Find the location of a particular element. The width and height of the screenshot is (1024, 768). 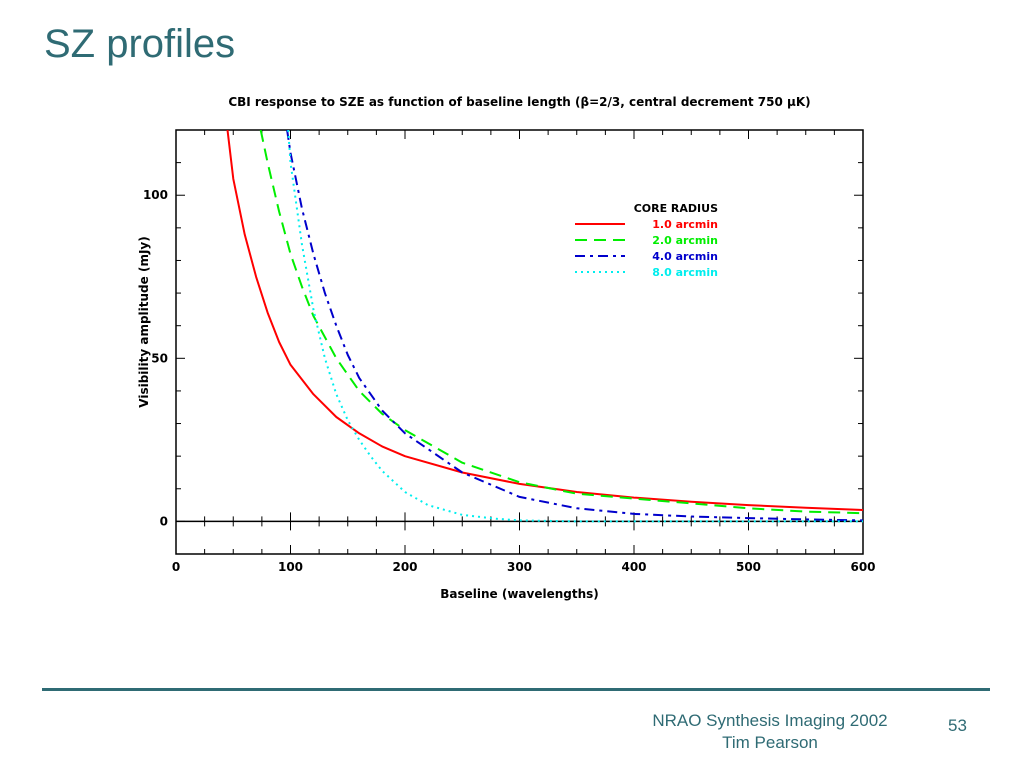

y-tick-label: 50 is located at coordinates (159, 358).